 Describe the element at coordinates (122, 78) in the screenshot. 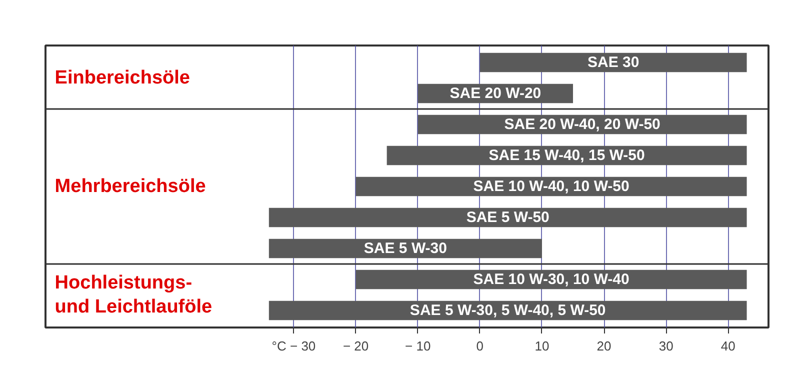

I see `annotation: Einbereichsöle` at that location.